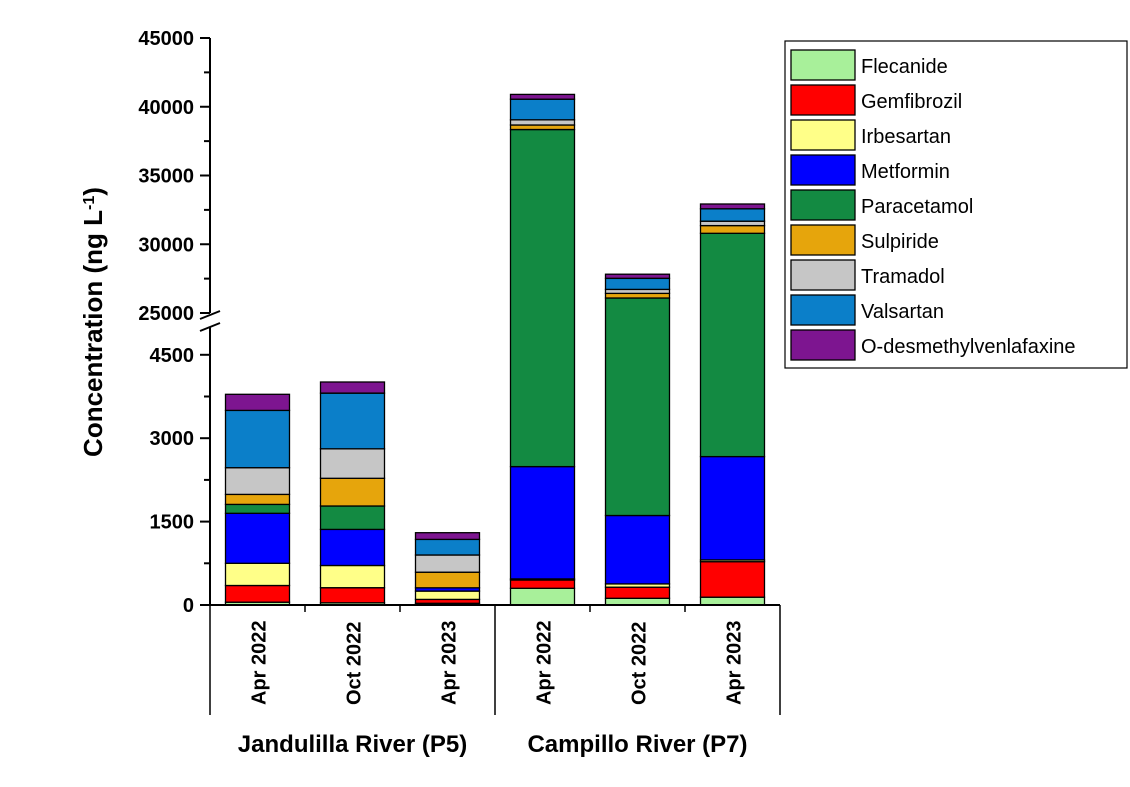 This screenshot has width=1130, height=787. Describe the element at coordinates (172, 523) in the screenshot. I see `y-tick-label: 1500` at that location.